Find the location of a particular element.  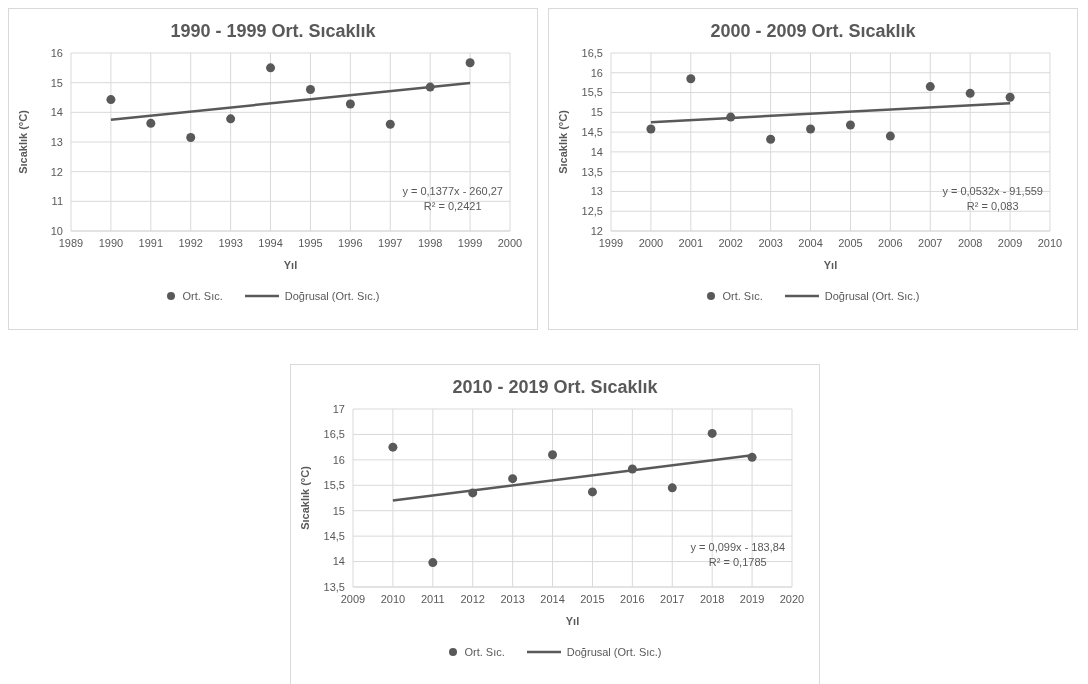

annotation: y = 0,1377x - 260,27 is located at coordinates (452, 191).